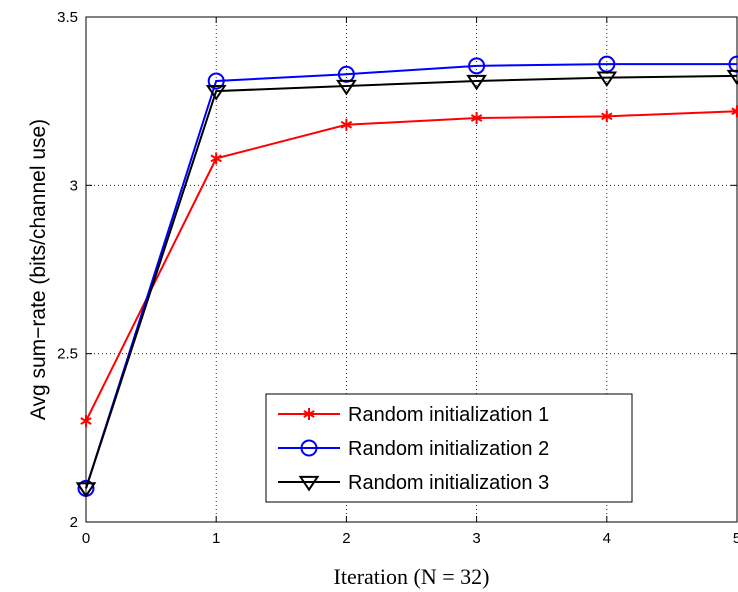  Describe the element at coordinates (476, 538) in the screenshot. I see `x-tick-label: 3` at that location.